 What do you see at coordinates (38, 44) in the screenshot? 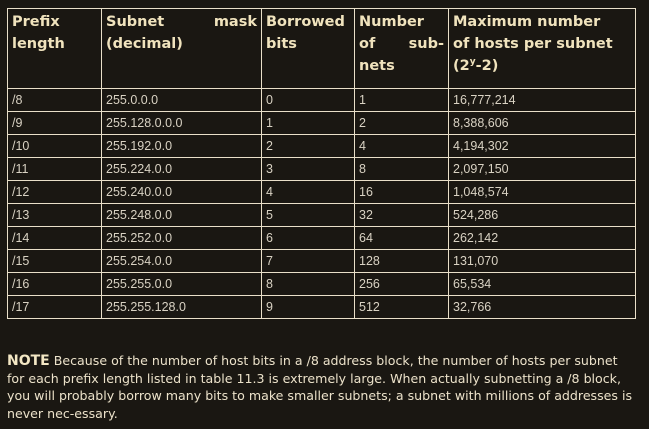
I see `header-text: length` at bounding box center [38, 44].